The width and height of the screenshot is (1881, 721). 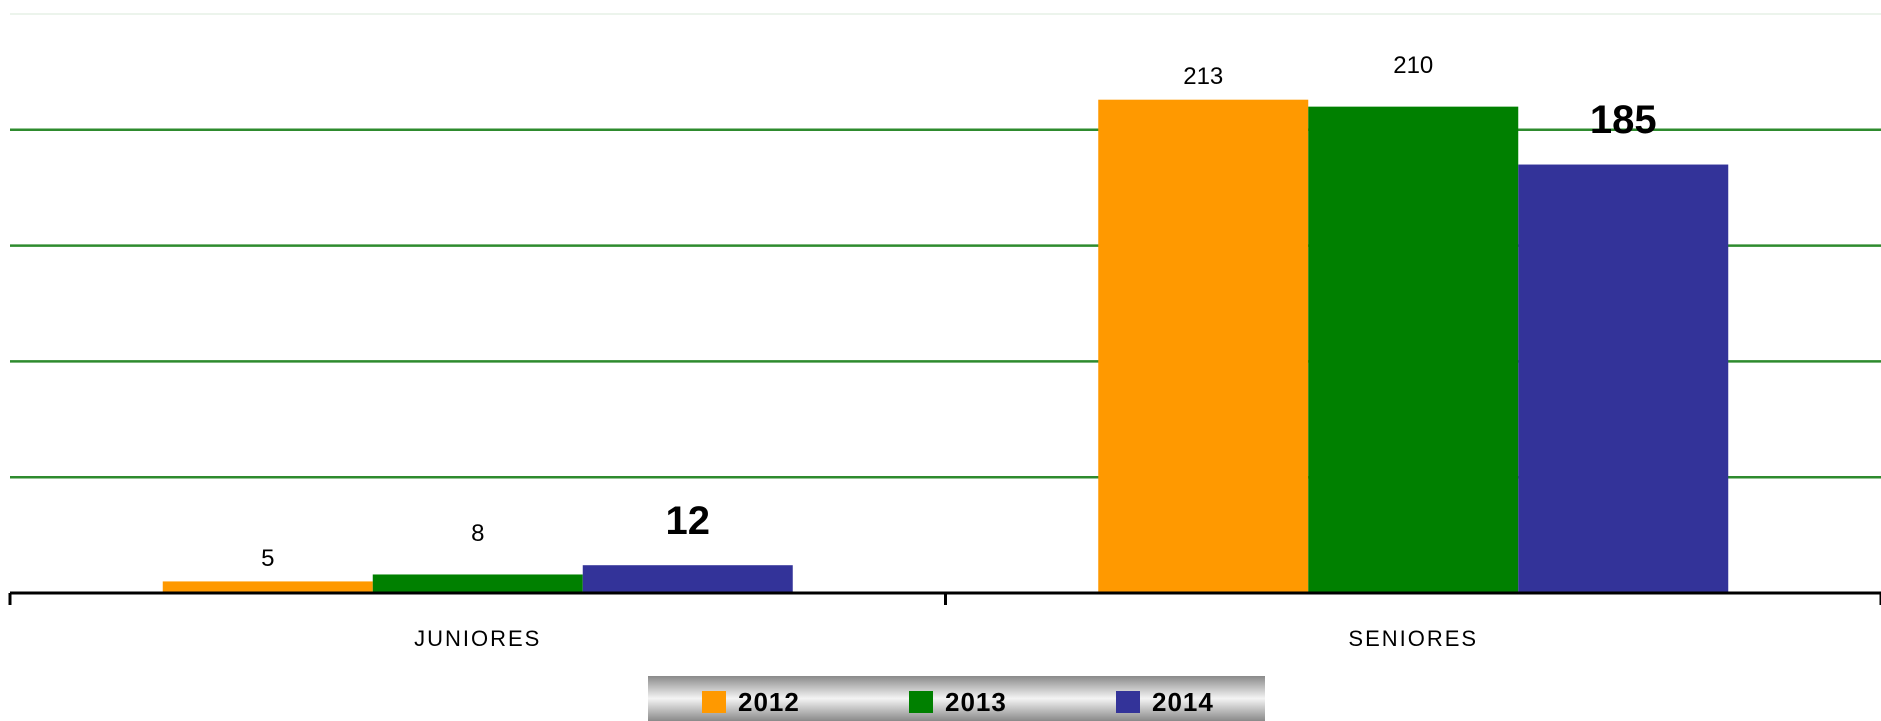 What do you see at coordinates (477, 533) in the screenshot?
I see `data-label: 8` at bounding box center [477, 533].